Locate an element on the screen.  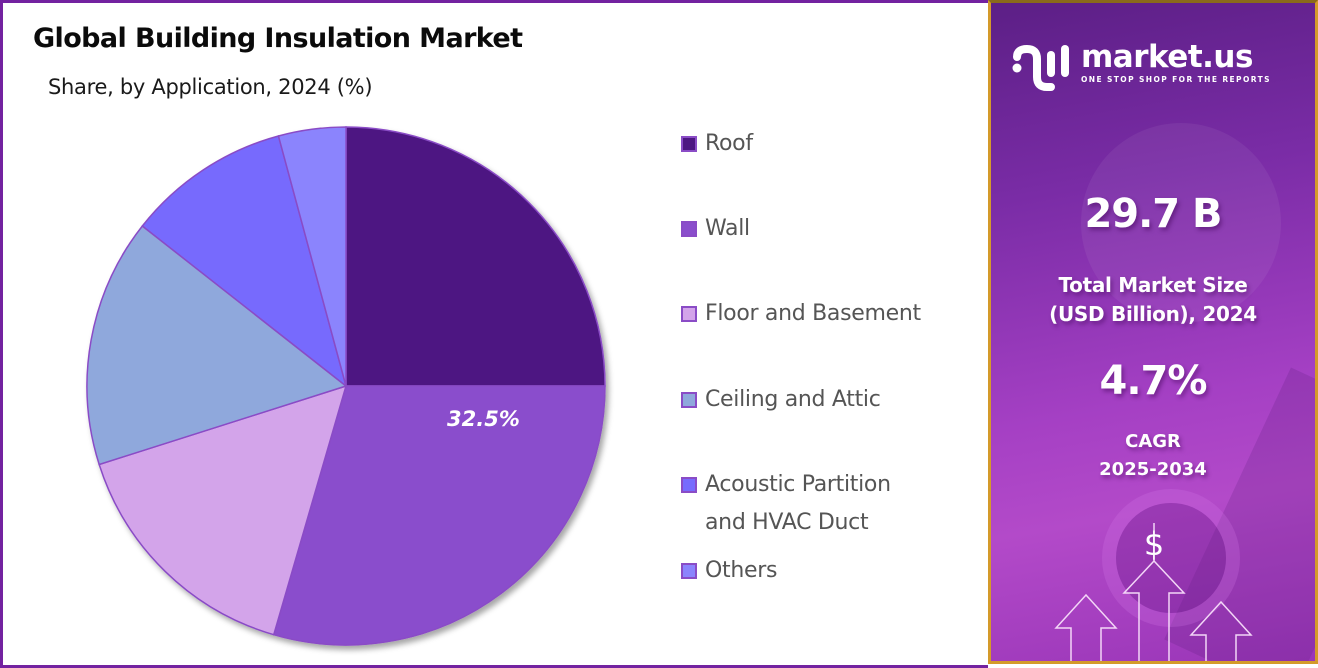
market-size-label-line2: (USD Billion), 2024 is located at coordinates (1153, 314).